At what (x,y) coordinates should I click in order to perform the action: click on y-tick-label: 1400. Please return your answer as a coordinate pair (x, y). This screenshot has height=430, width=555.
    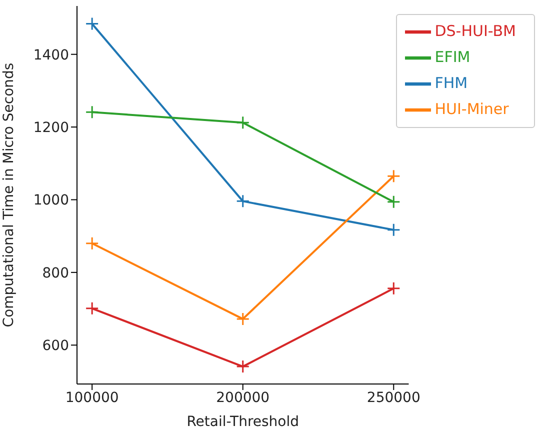
    Looking at the image, I should click on (51, 55).